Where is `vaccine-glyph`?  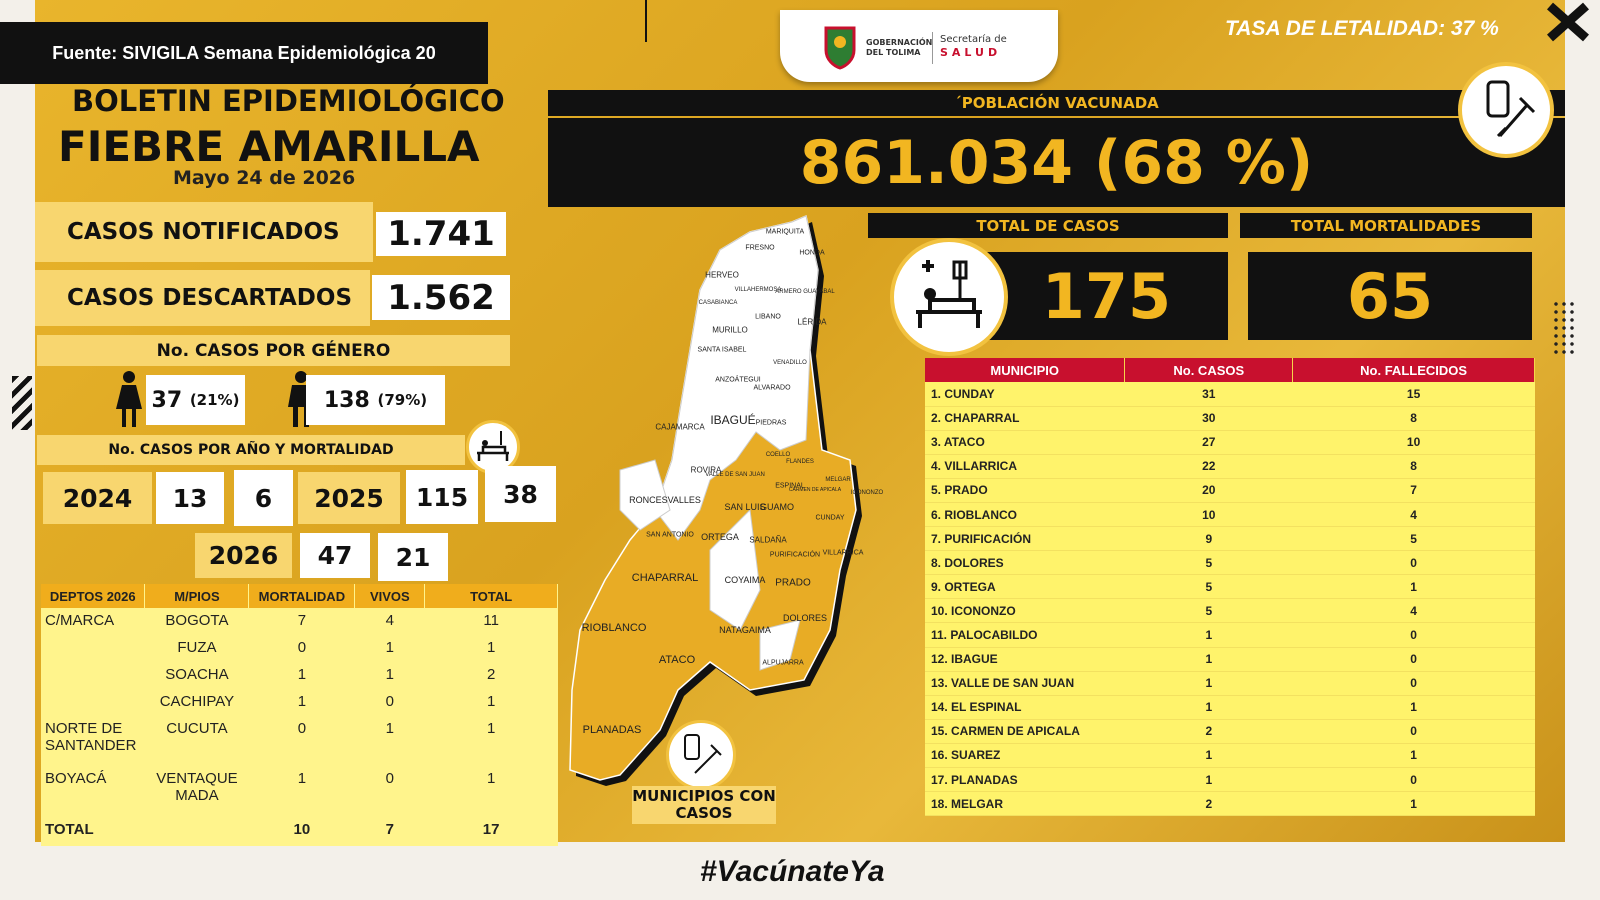
vaccine-glyph is located at coordinates (1511, 109).